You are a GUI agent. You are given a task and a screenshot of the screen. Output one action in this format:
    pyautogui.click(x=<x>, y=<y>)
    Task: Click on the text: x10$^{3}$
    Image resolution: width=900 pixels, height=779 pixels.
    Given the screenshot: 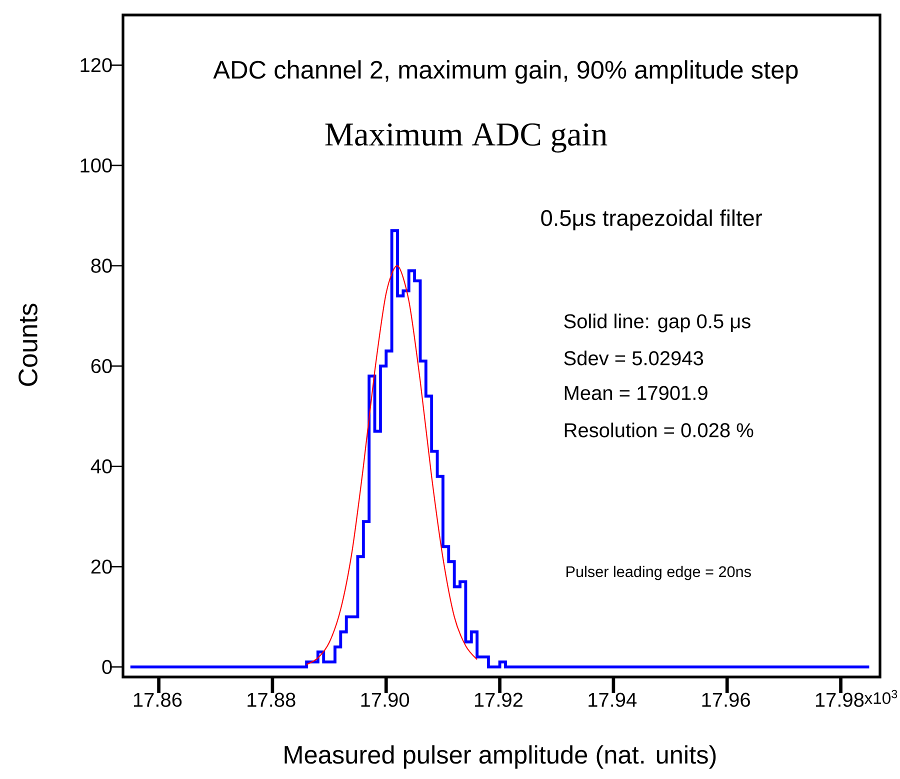 What is the action you would take?
    pyautogui.click(x=881, y=697)
    